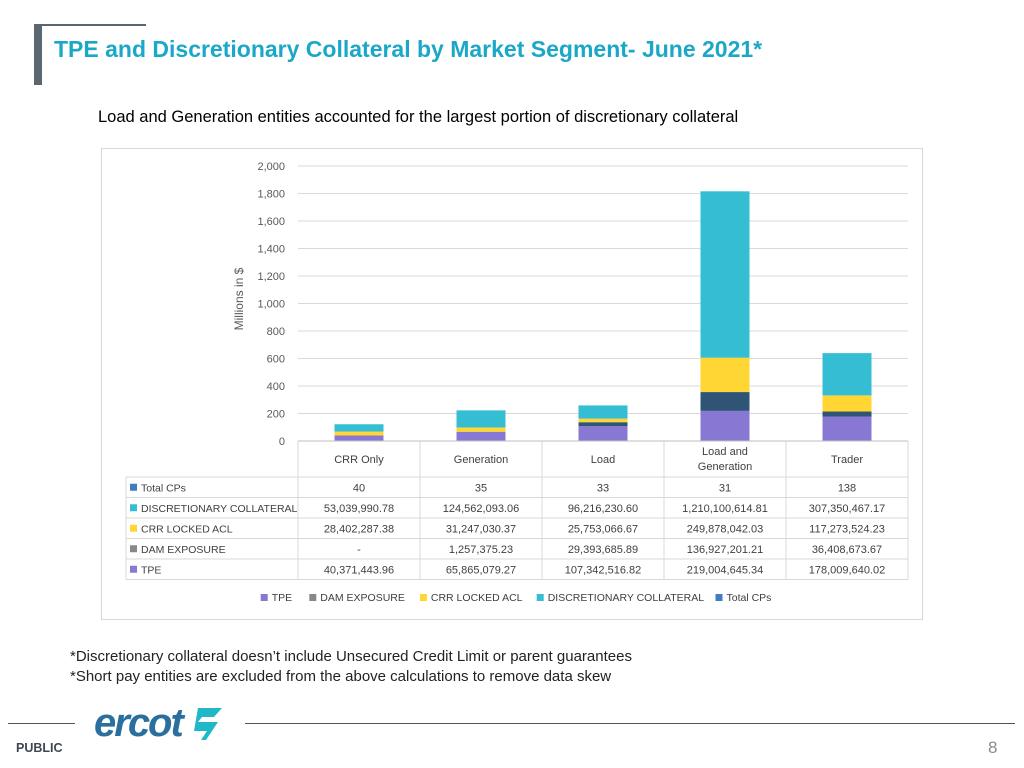  I want to click on data-label: 1,210,100,614.81, so click(725, 509).